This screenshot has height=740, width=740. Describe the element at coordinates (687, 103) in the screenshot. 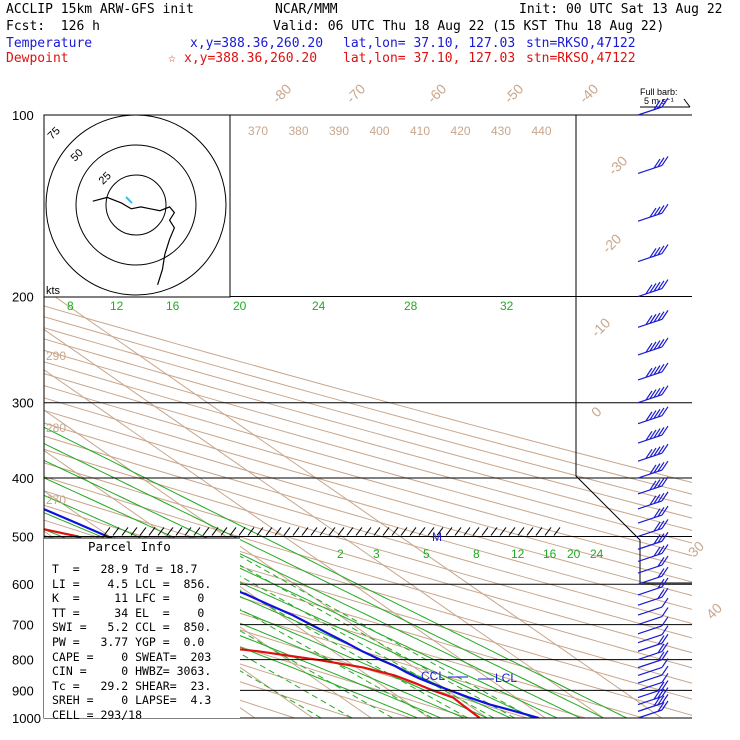

I see `full-barb-sample-flag` at that location.